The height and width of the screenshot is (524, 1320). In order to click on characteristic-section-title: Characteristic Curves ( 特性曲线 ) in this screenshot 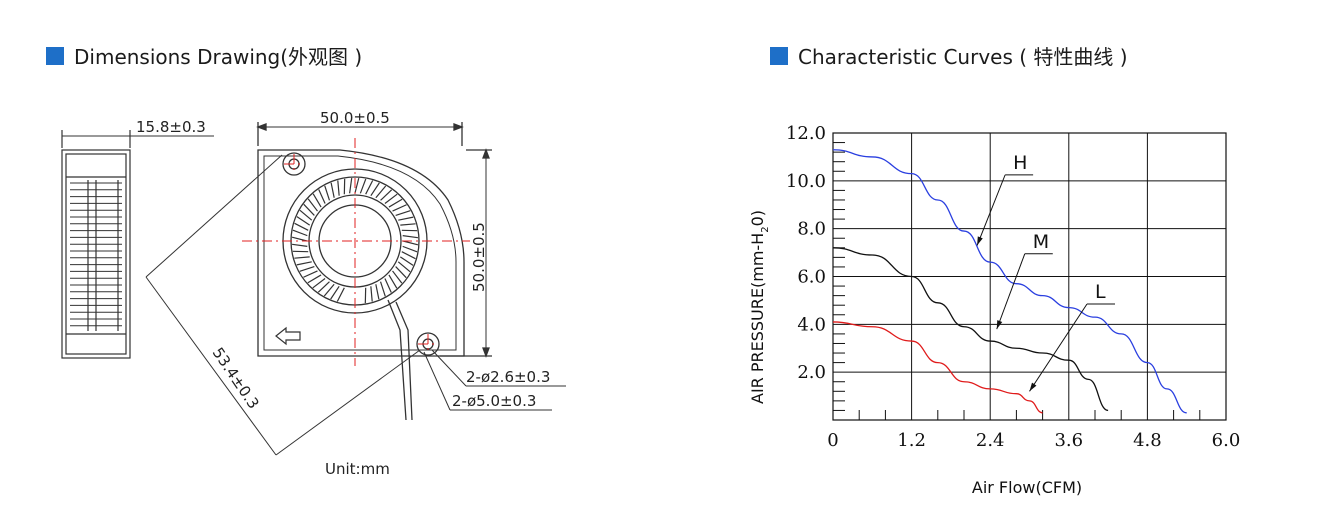, I will do `click(949, 55)`.